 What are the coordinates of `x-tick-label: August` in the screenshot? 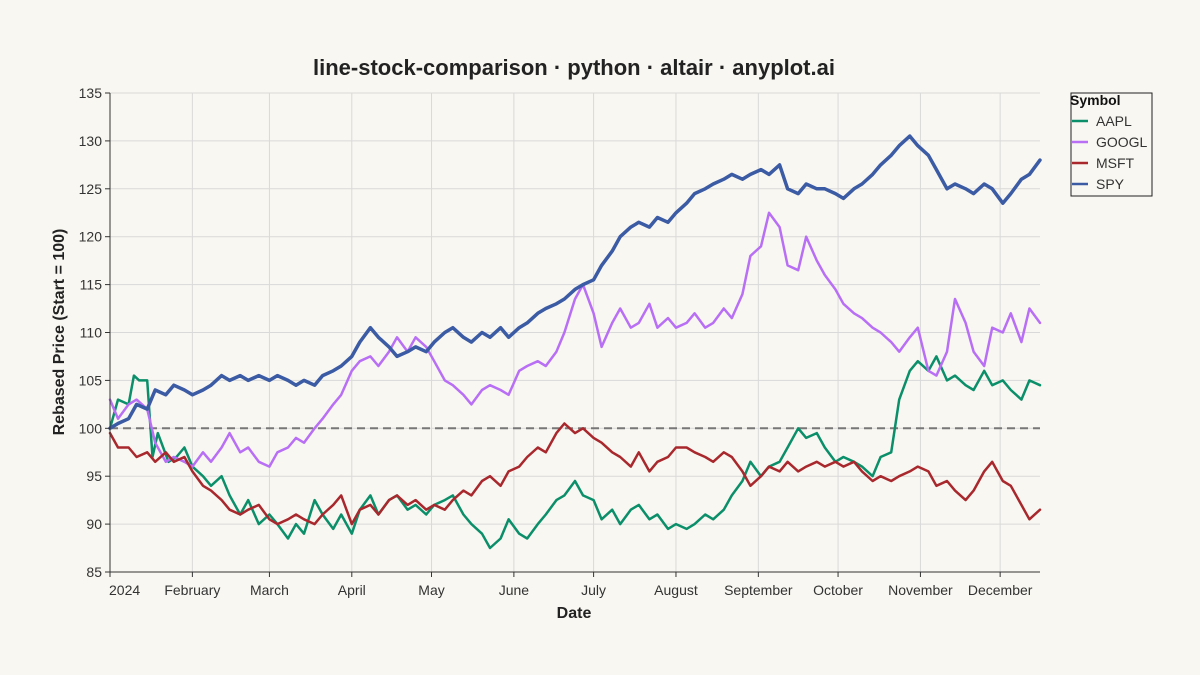 It's located at (676, 590).